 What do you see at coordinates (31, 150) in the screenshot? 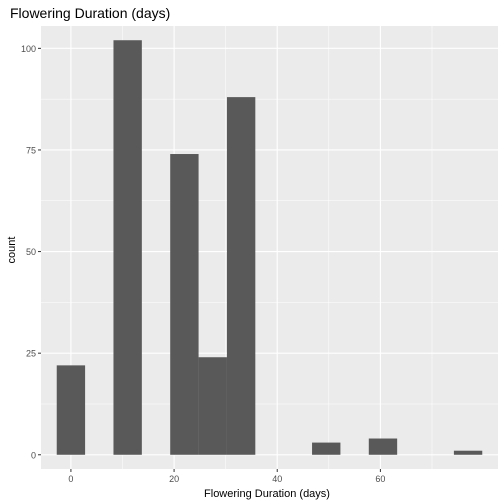
I see `y-tick-label: 75` at bounding box center [31, 150].